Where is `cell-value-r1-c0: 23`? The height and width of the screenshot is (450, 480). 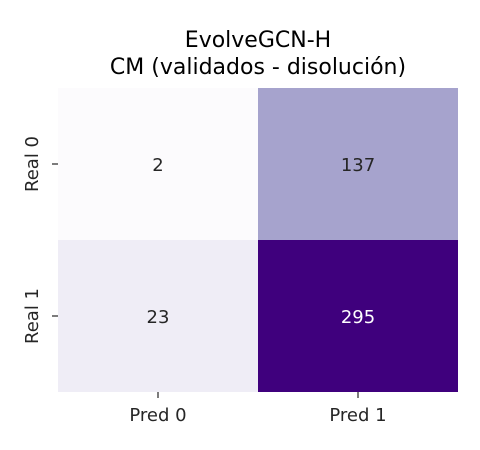 cell-value-r1-c0: 23 is located at coordinates (158, 317).